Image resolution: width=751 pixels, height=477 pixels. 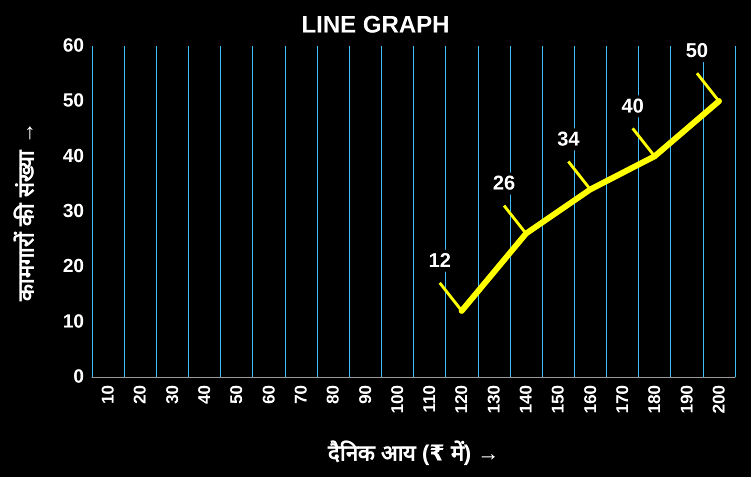 What do you see at coordinates (654, 399) in the screenshot?
I see `x-tick-label: 180` at bounding box center [654, 399].